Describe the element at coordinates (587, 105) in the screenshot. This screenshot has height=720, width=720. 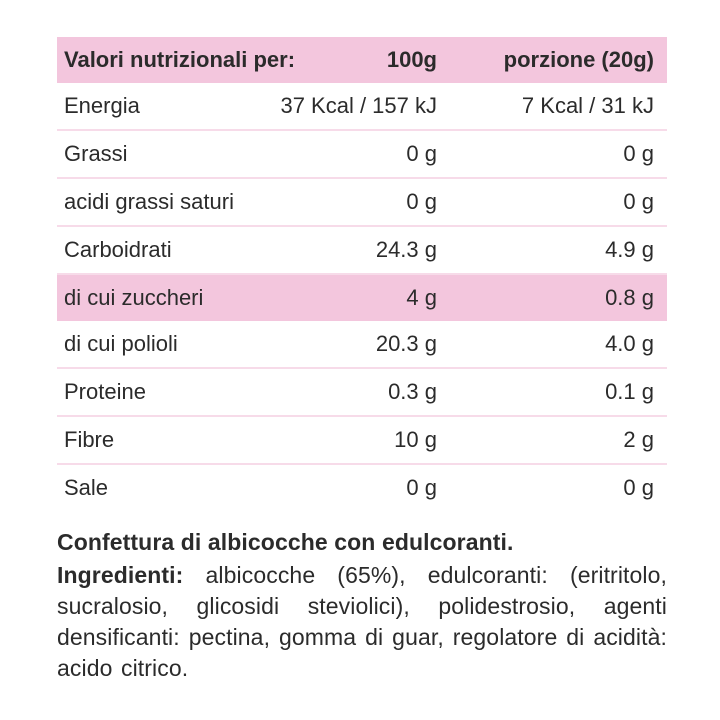
I see `row-value-portion: 7 Kcal / 31 kJ` at that location.